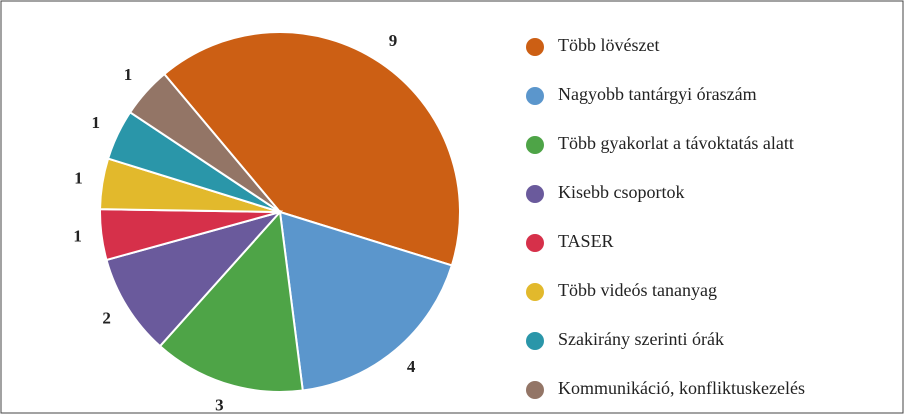  What do you see at coordinates (586, 241) in the screenshot?
I see `legend-label: TASER` at bounding box center [586, 241].